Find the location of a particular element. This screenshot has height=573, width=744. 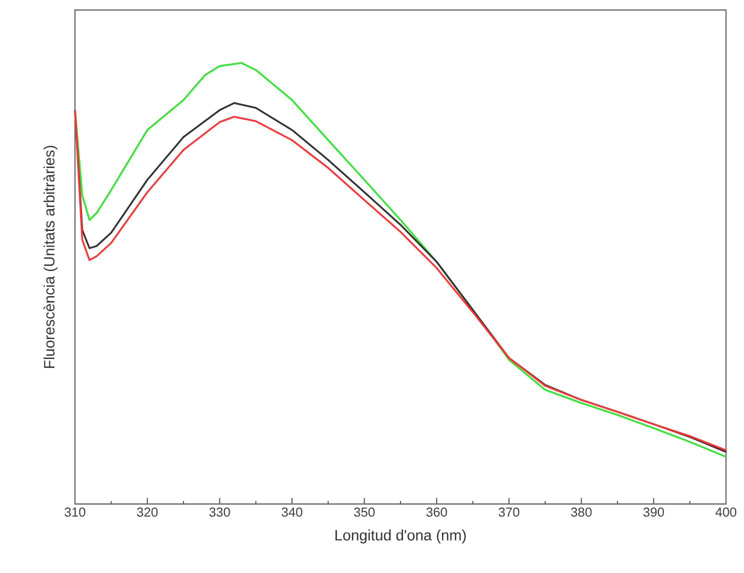

x-tick-label: 380 is located at coordinates (581, 512).